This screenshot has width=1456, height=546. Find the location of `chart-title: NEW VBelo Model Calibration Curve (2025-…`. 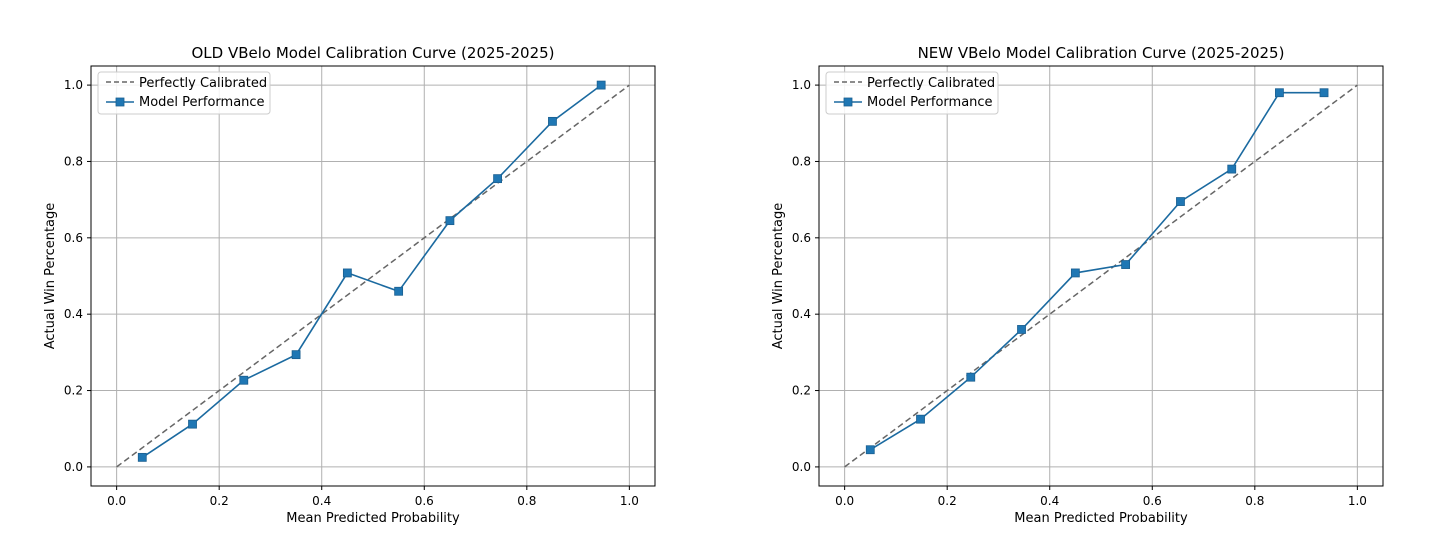

chart-title: NEW VBelo Model Calibration Curve (2025-… is located at coordinates (1101, 53).